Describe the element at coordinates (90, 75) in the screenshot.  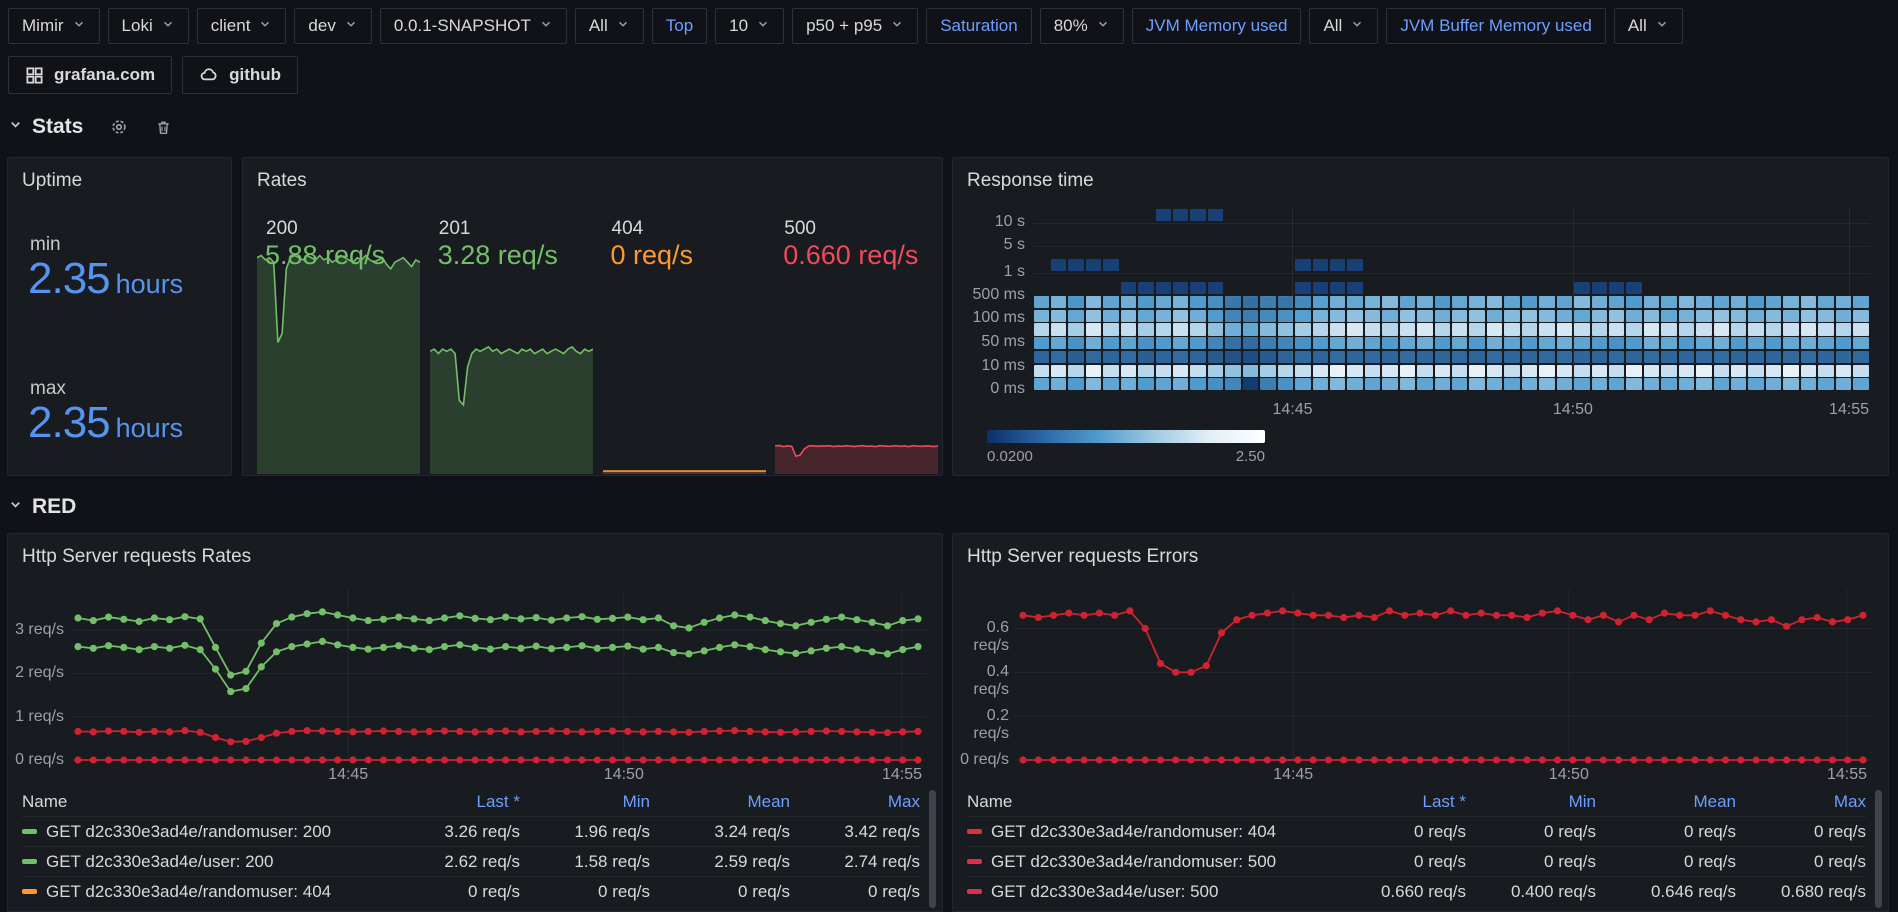
I see `dashboard-link-grafana-com: grafana.com` at that location.